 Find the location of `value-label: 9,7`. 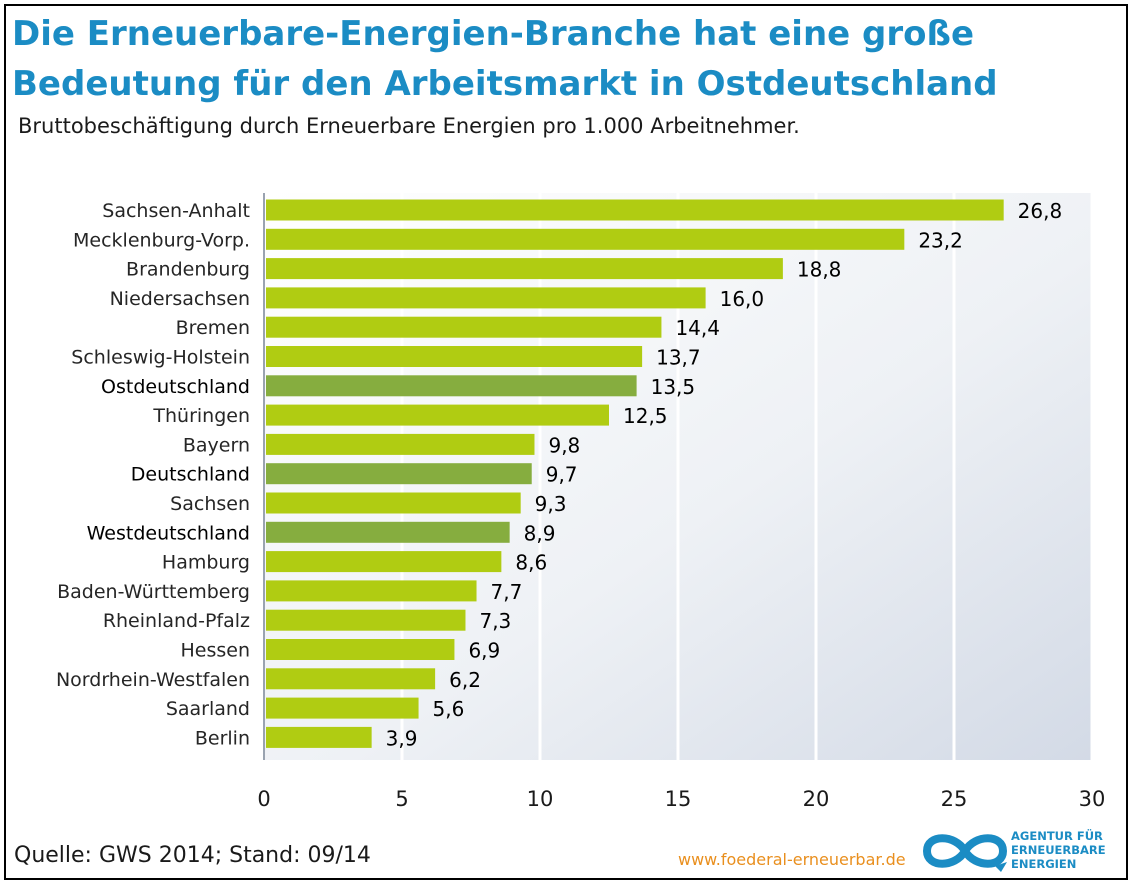

value-label: 9,7 is located at coordinates (562, 475).